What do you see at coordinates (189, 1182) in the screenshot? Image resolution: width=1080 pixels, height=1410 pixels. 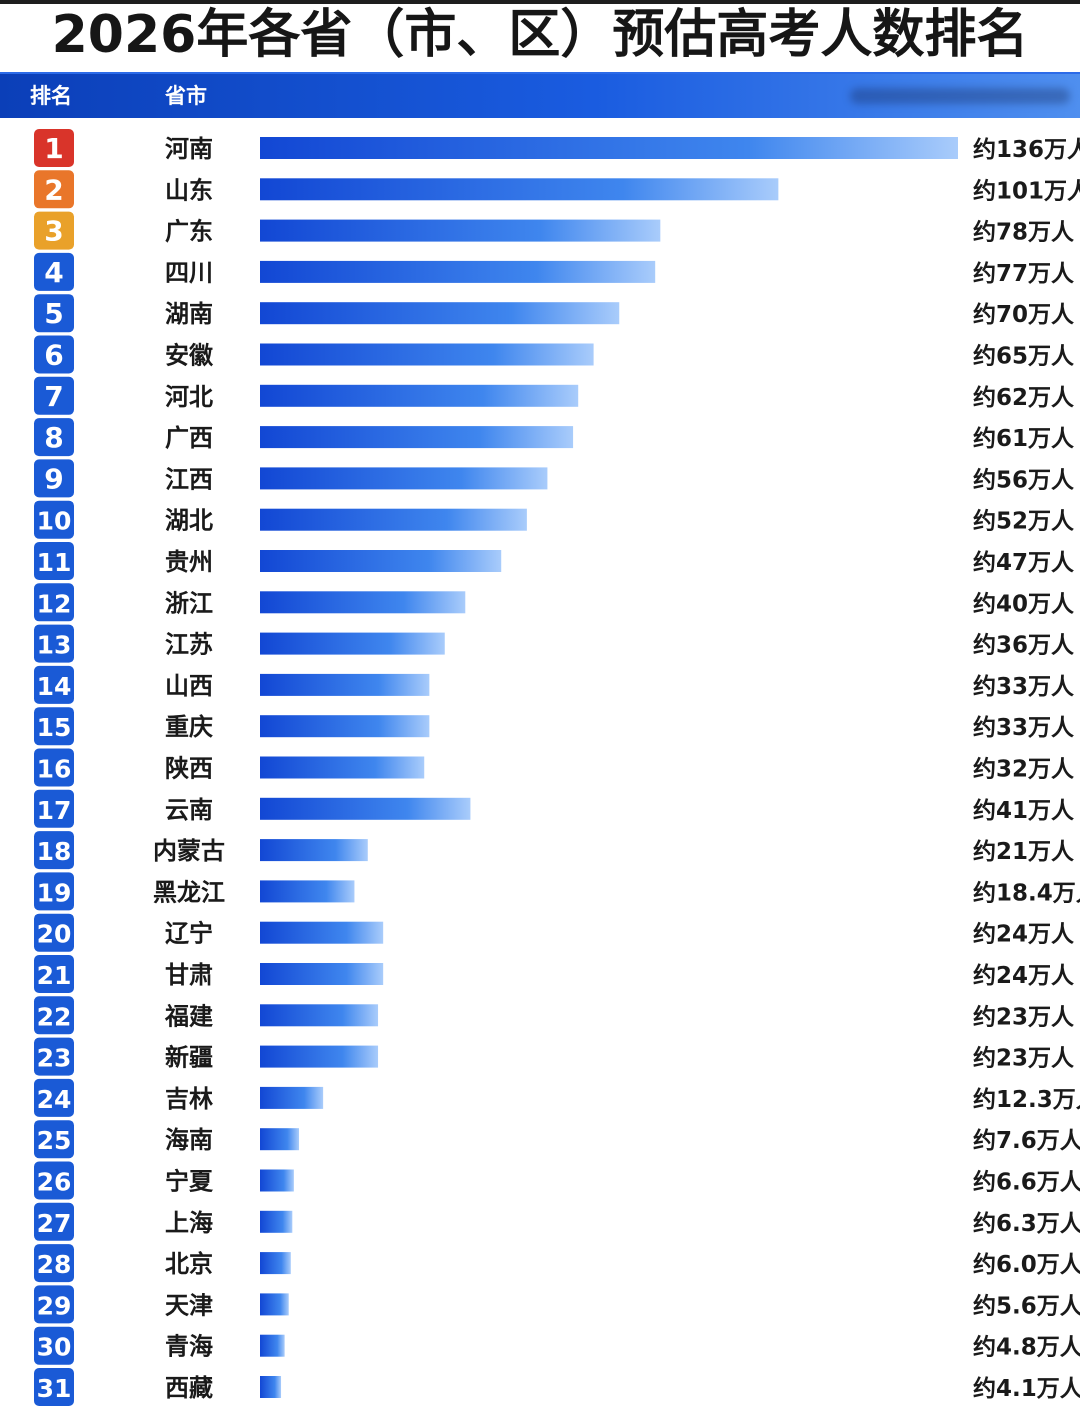 I see `province-label: 宁夏` at bounding box center [189, 1182].